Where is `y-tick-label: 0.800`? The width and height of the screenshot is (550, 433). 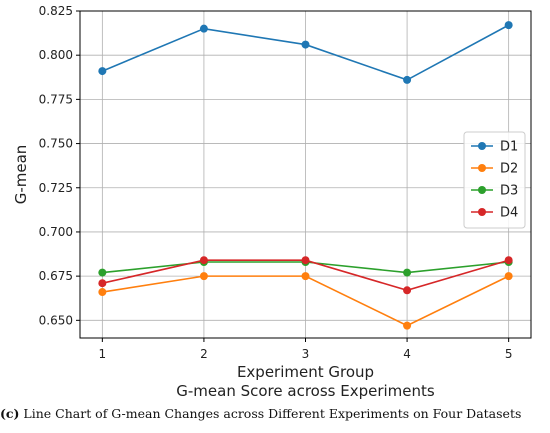
y-tick-label: 0.800 is located at coordinates (56, 55).